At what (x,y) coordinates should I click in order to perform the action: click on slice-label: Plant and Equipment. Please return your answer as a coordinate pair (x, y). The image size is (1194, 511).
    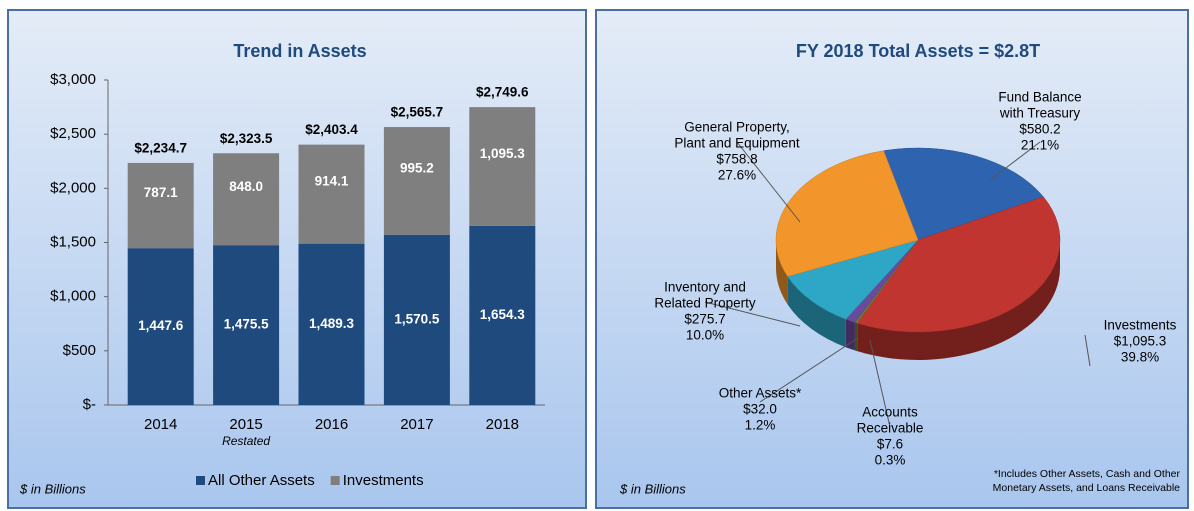
    Looking at the image, I should click on (737, 143).